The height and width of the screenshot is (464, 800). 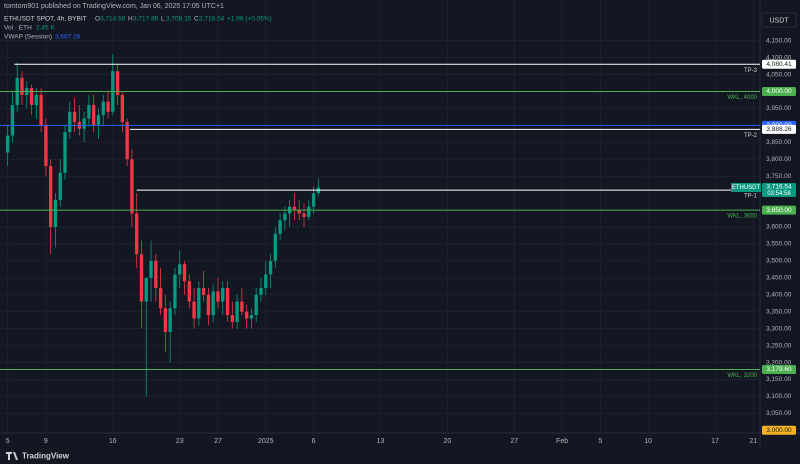 I want to click on ohlc-key: L, so click(x=163, y=19).